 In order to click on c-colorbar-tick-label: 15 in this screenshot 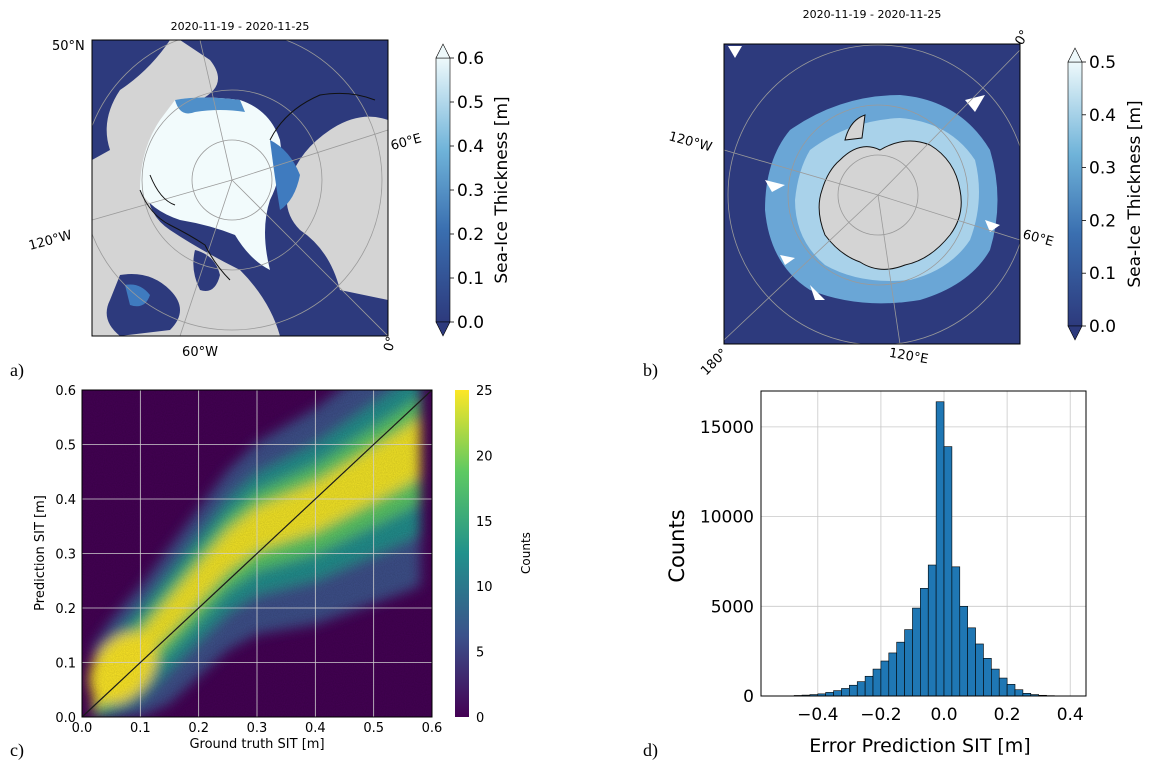, I will do `click(484, 522)`.